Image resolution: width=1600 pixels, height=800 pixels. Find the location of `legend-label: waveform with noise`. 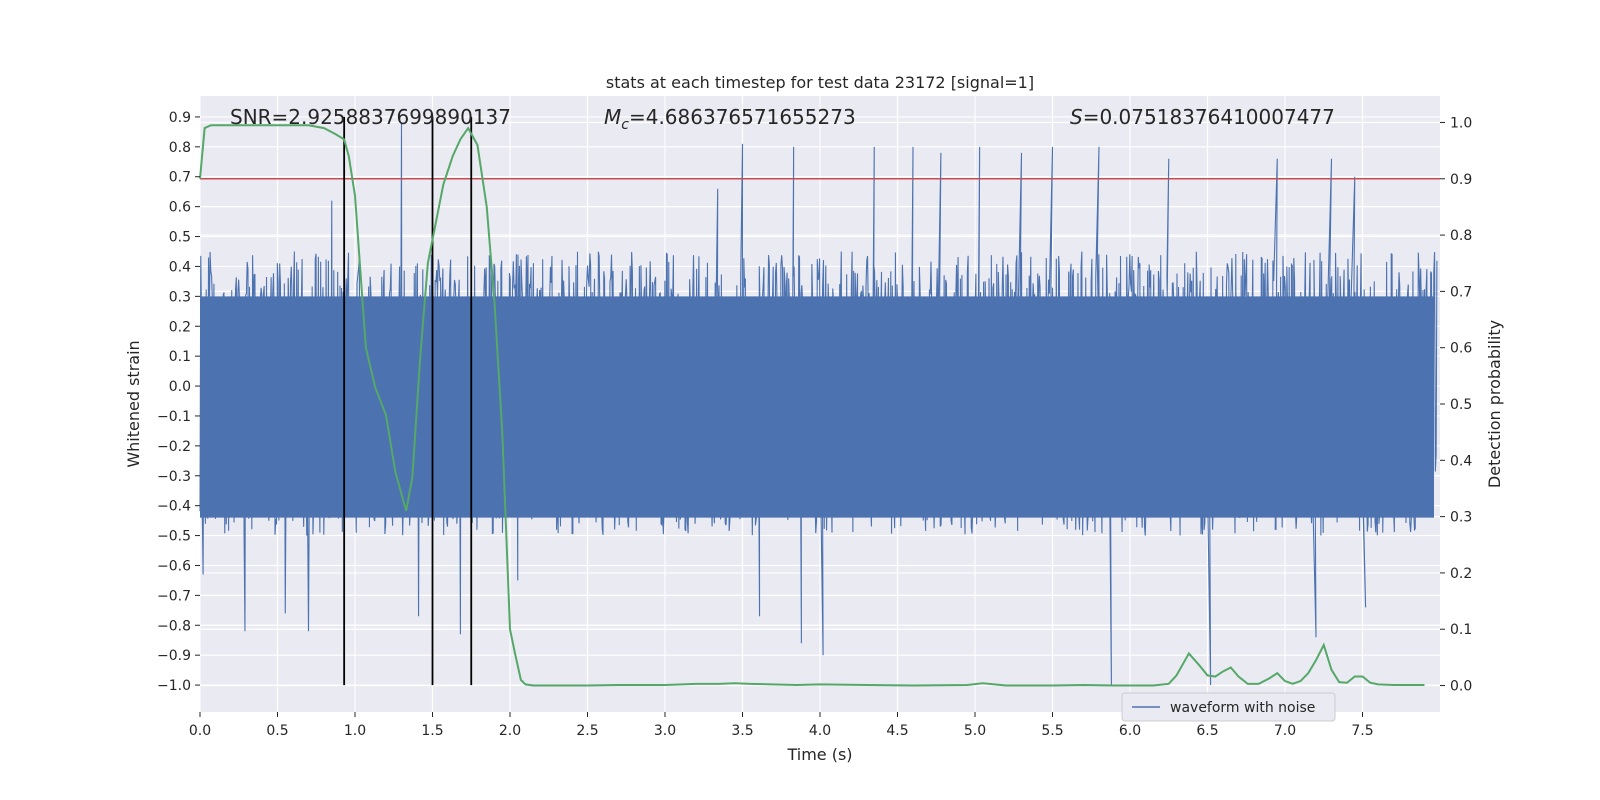

legend-label: waveform with noise is located at coordinates (1242, 708).